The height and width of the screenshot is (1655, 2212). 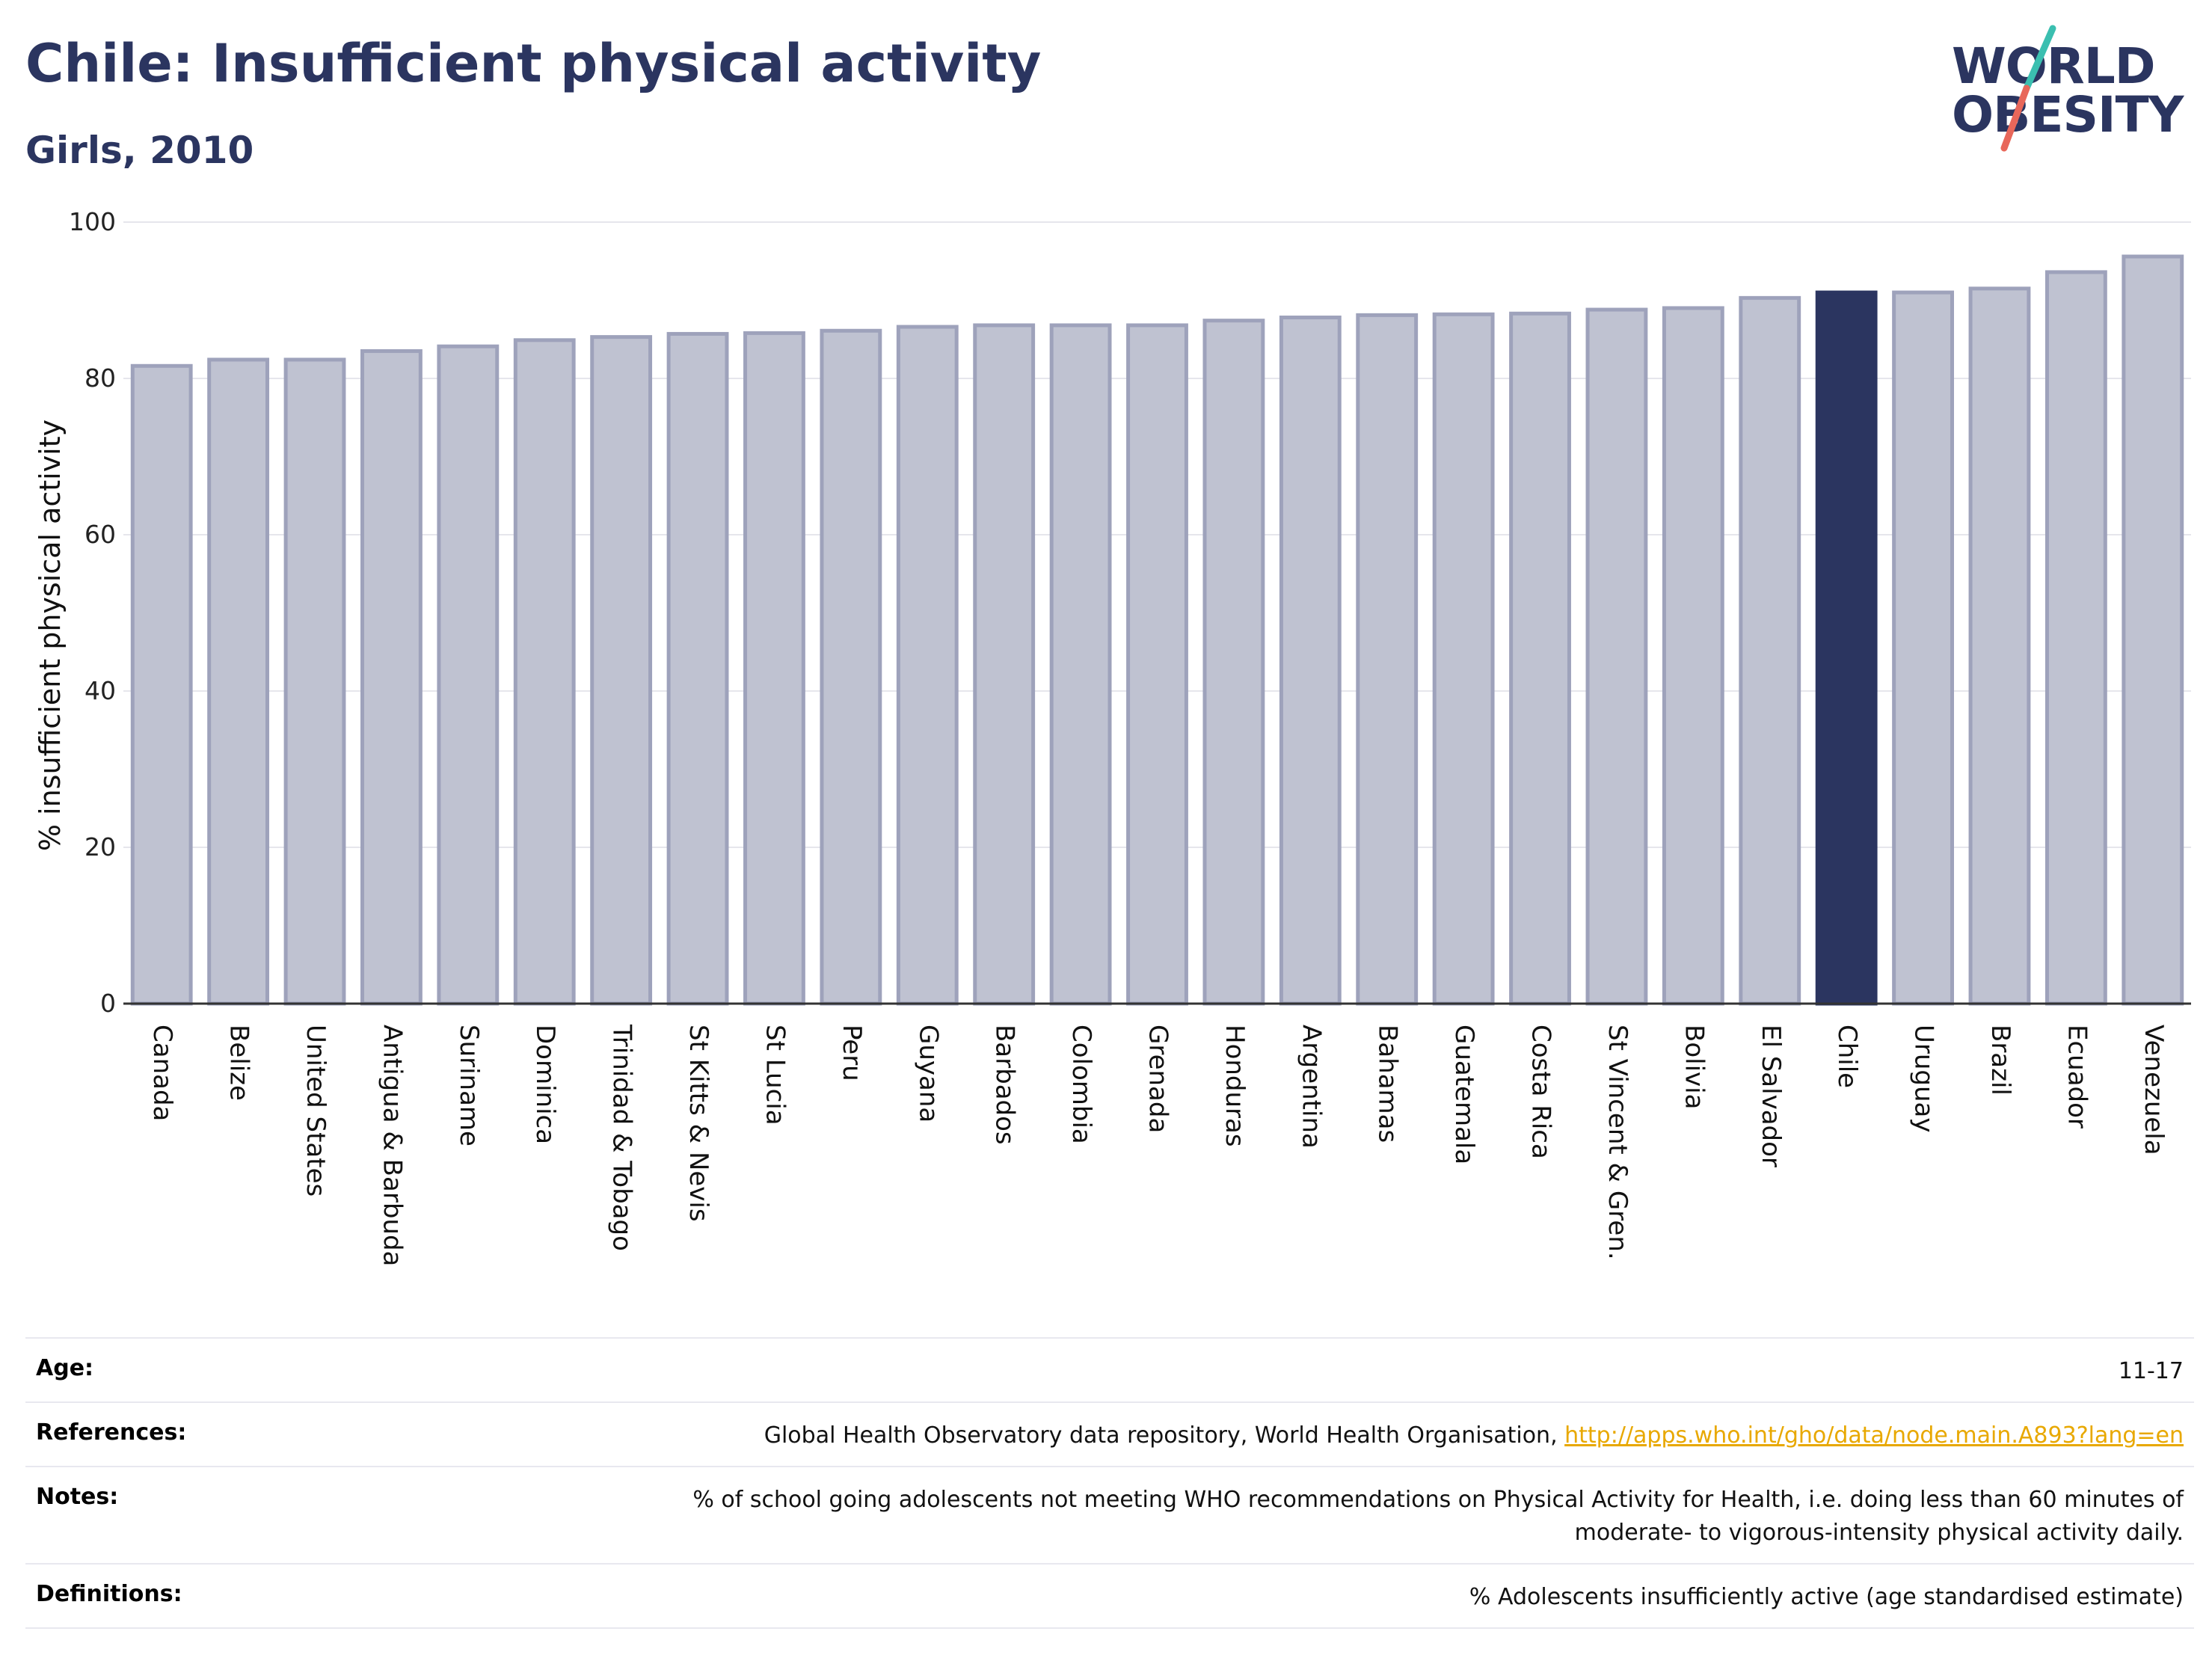 What do you see at coordinates (1387, 659) in the screenshot?
I see `bar-bahamas` at bounding box center [1387, 659].